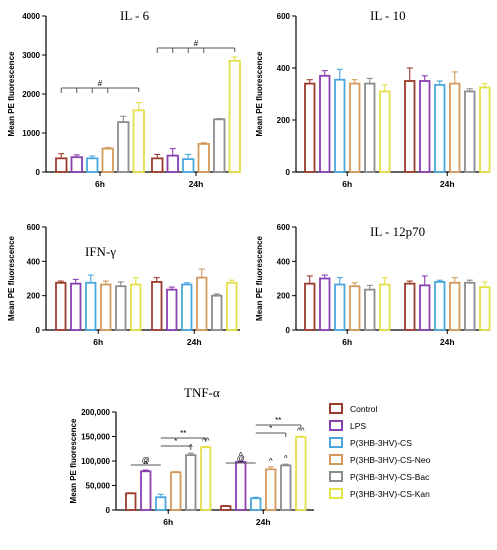 Image resolution: width=497 pixels, height=550 pixels. What do you see at coordinates (390, 460) in the screenshot?
I see `legend-label-cs-neo: P(3HB-3HV)-CS-Neo` at bounding box center [390, 460].